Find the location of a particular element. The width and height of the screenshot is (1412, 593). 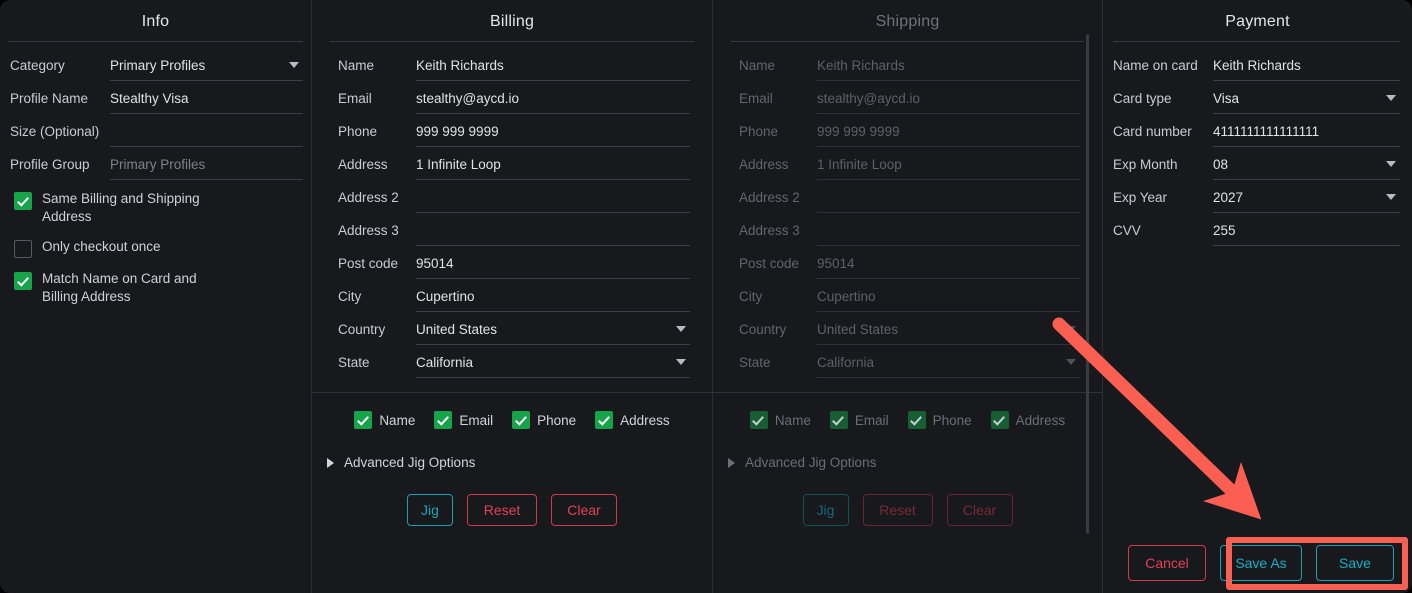

select-card-type: Visa is located at coordinates (1306, 100).